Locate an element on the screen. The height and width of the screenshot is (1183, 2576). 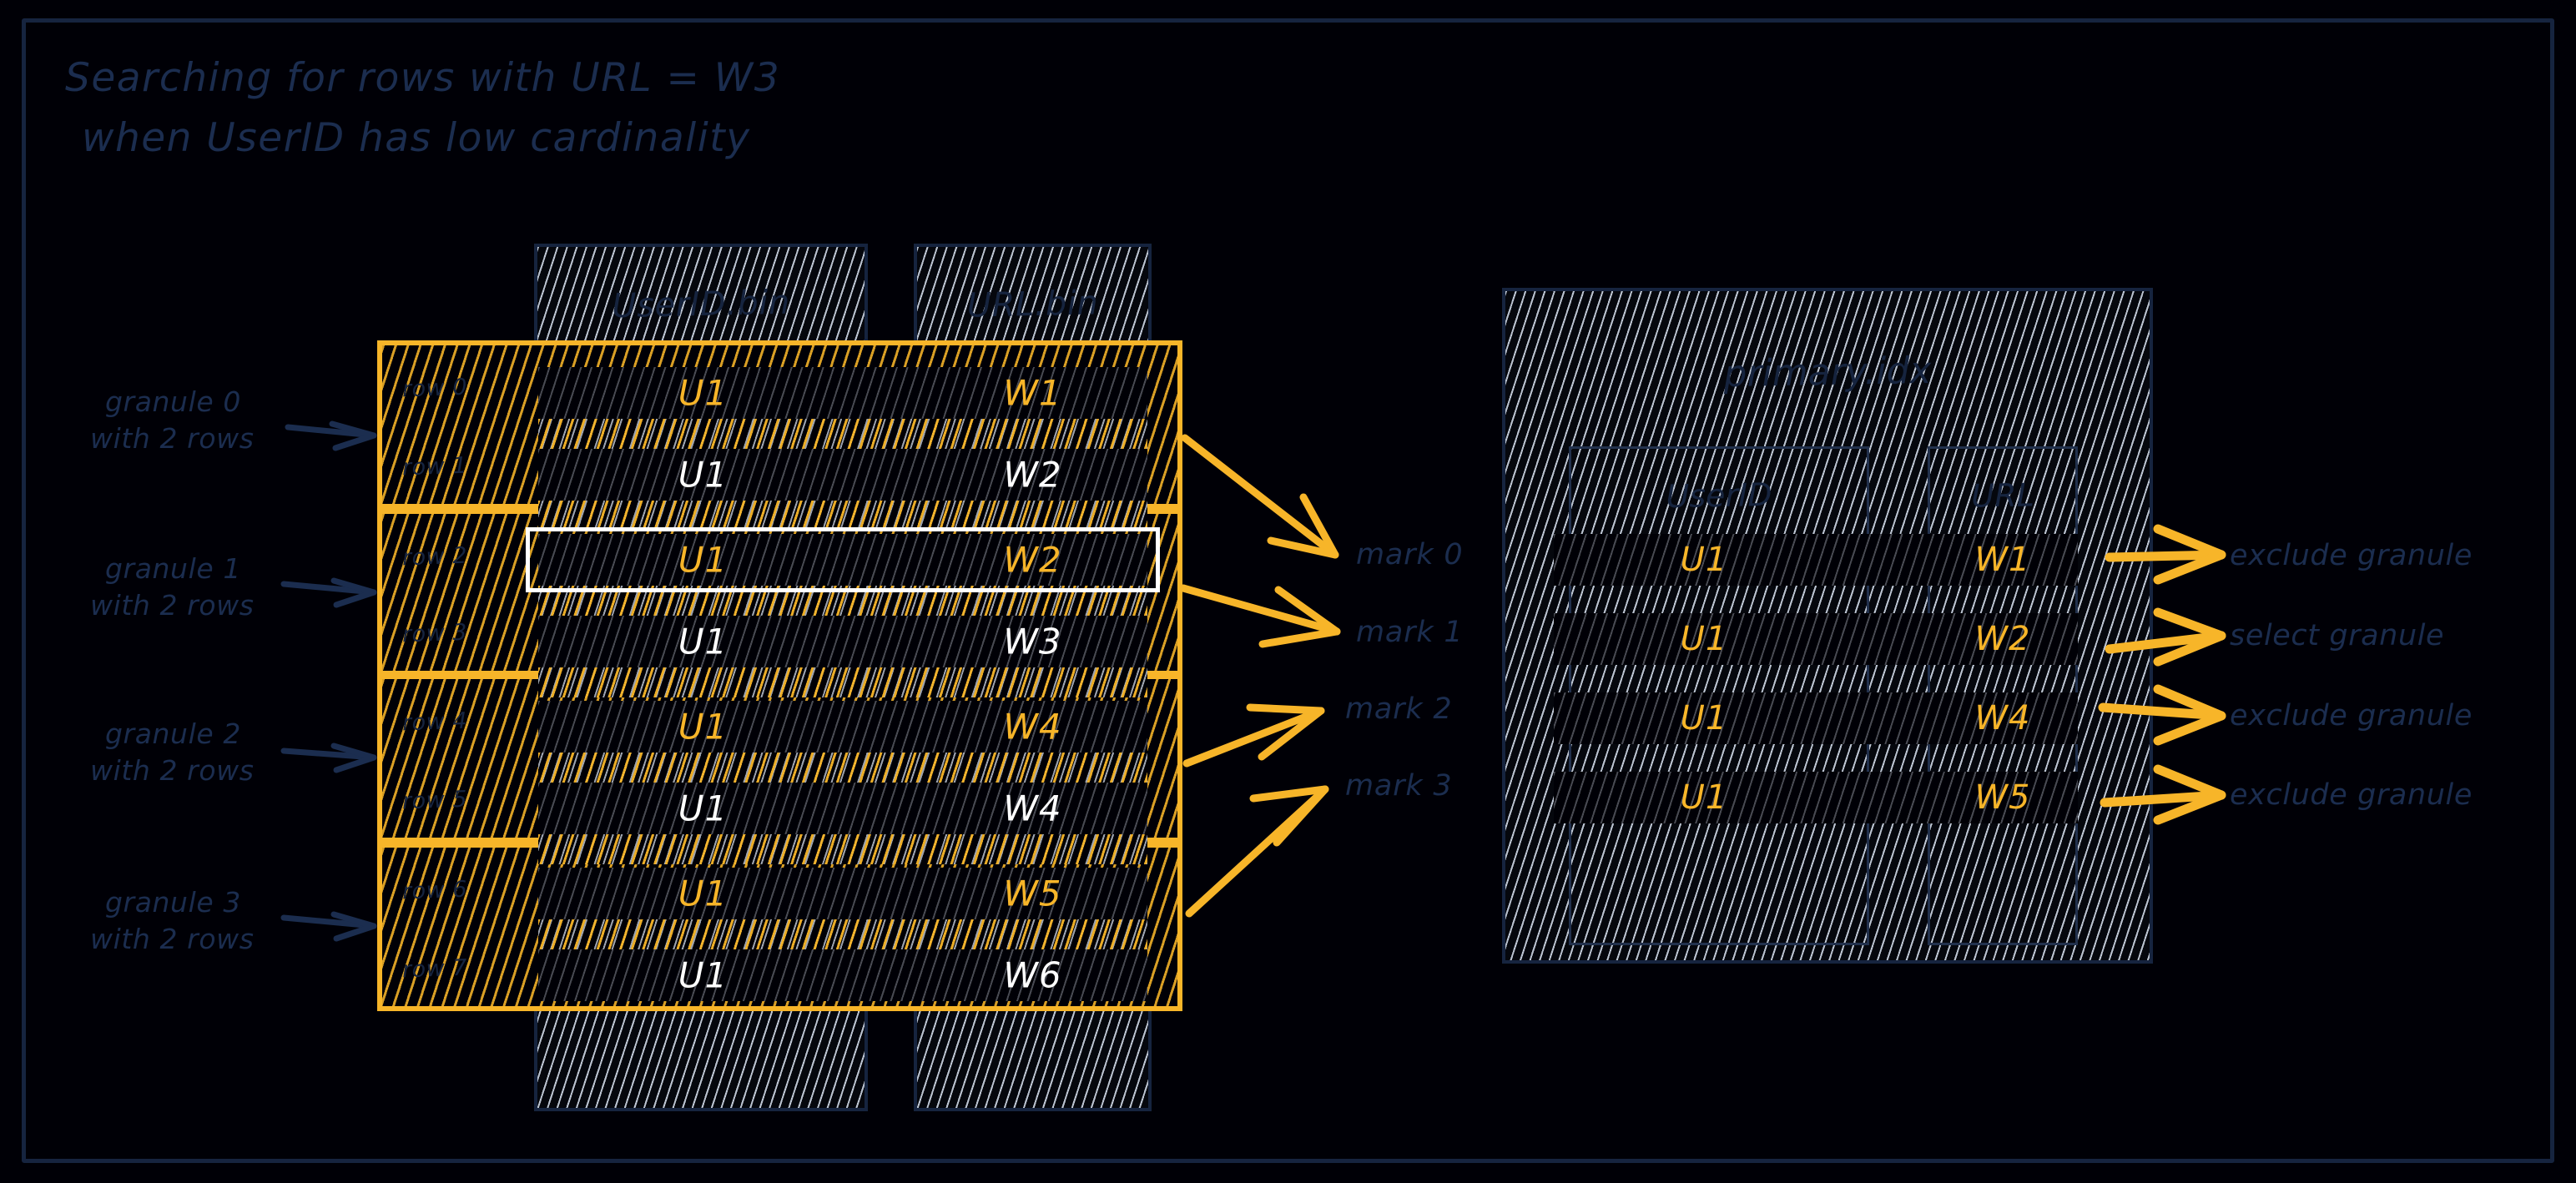
cell-url-6: W5 is located at coordinates (1032, 894).